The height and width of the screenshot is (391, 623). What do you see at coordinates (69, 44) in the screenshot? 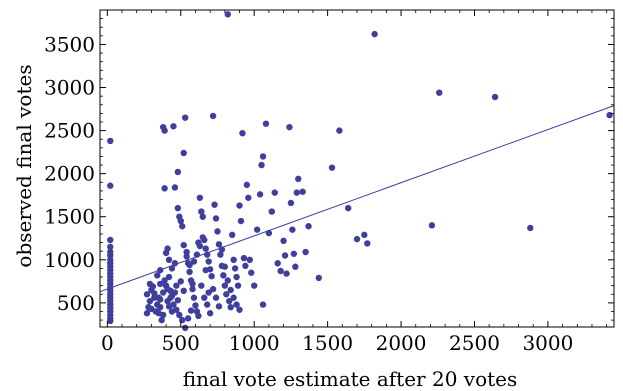
I see `y-tick-label: 3500` at bounding box center [69, 44].